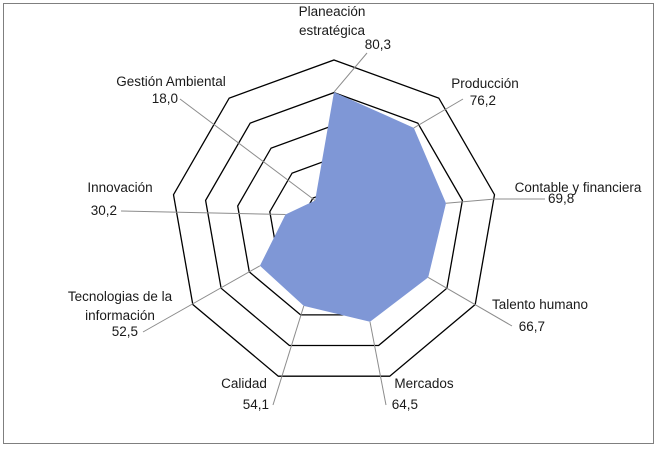 The image size is (660, 451). What do you see at coordinates (424, 383) in the screenshot?
I see `category-label-4-0: Mercados` at bounding box center [424, 383].